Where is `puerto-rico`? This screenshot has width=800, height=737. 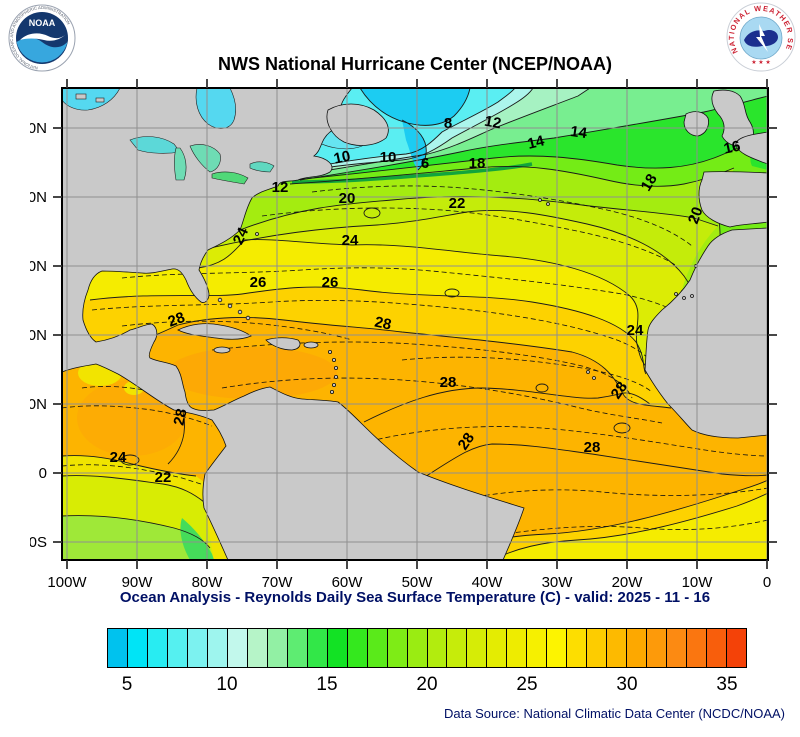 puerto-rico is located at coordinates (311, 345).